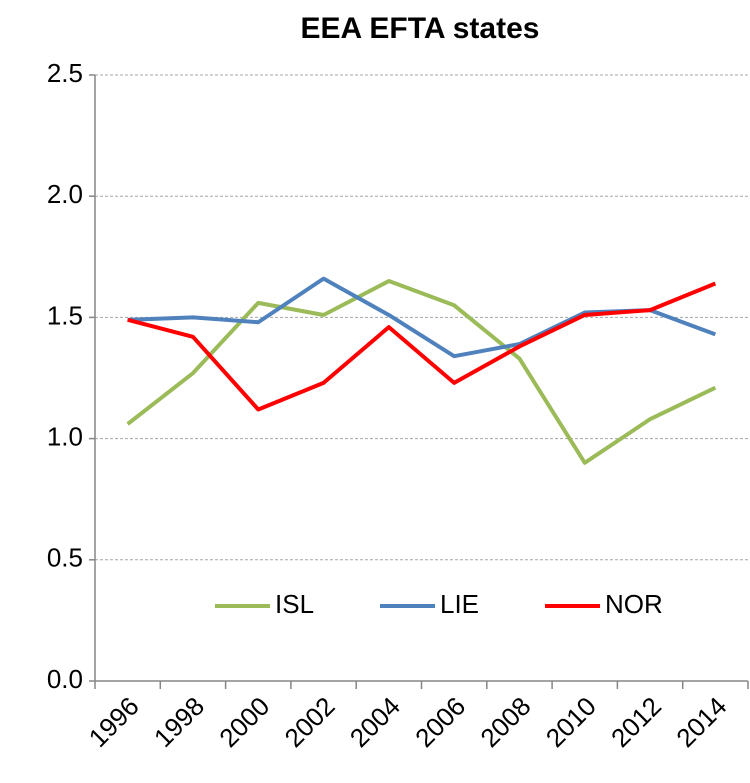 The image size is (750, 783). Describe the element at coordinates (375, 722) in the screenshot. I see `x-tick-label: 2004` at that location.